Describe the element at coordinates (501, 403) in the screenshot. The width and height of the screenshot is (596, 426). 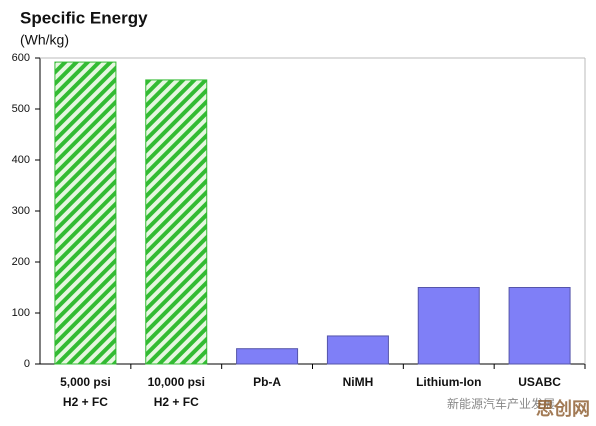
I see `watermark: 新能源汽车产业发展` at that location.